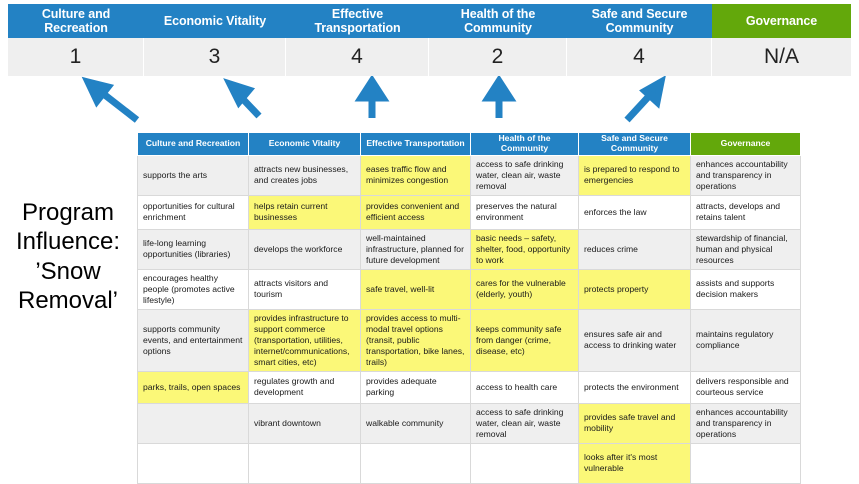 The image size is (859, 484). Describe the element at coordinates (499, 97) in the screenshot. I see `arrow-health-of-the-community` at that location.